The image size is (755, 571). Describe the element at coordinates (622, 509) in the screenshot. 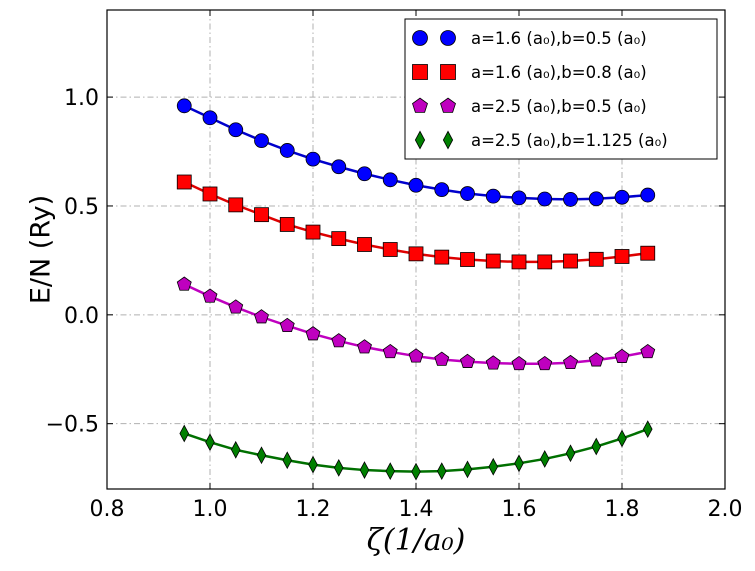

I see `x-tick-label: 1.8` at that location.